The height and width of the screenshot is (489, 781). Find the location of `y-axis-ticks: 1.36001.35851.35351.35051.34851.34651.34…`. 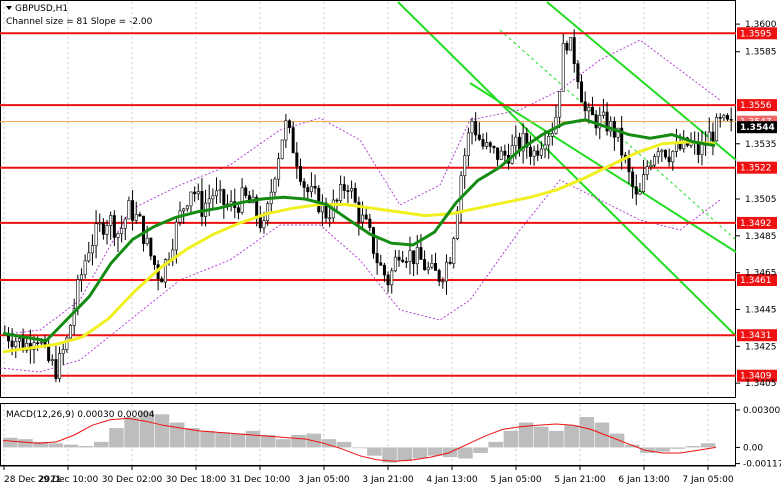

y-axis-ticks: 1.36001.35851.35351.35051.34851.34651.34… is located at coordinates (756, 204).